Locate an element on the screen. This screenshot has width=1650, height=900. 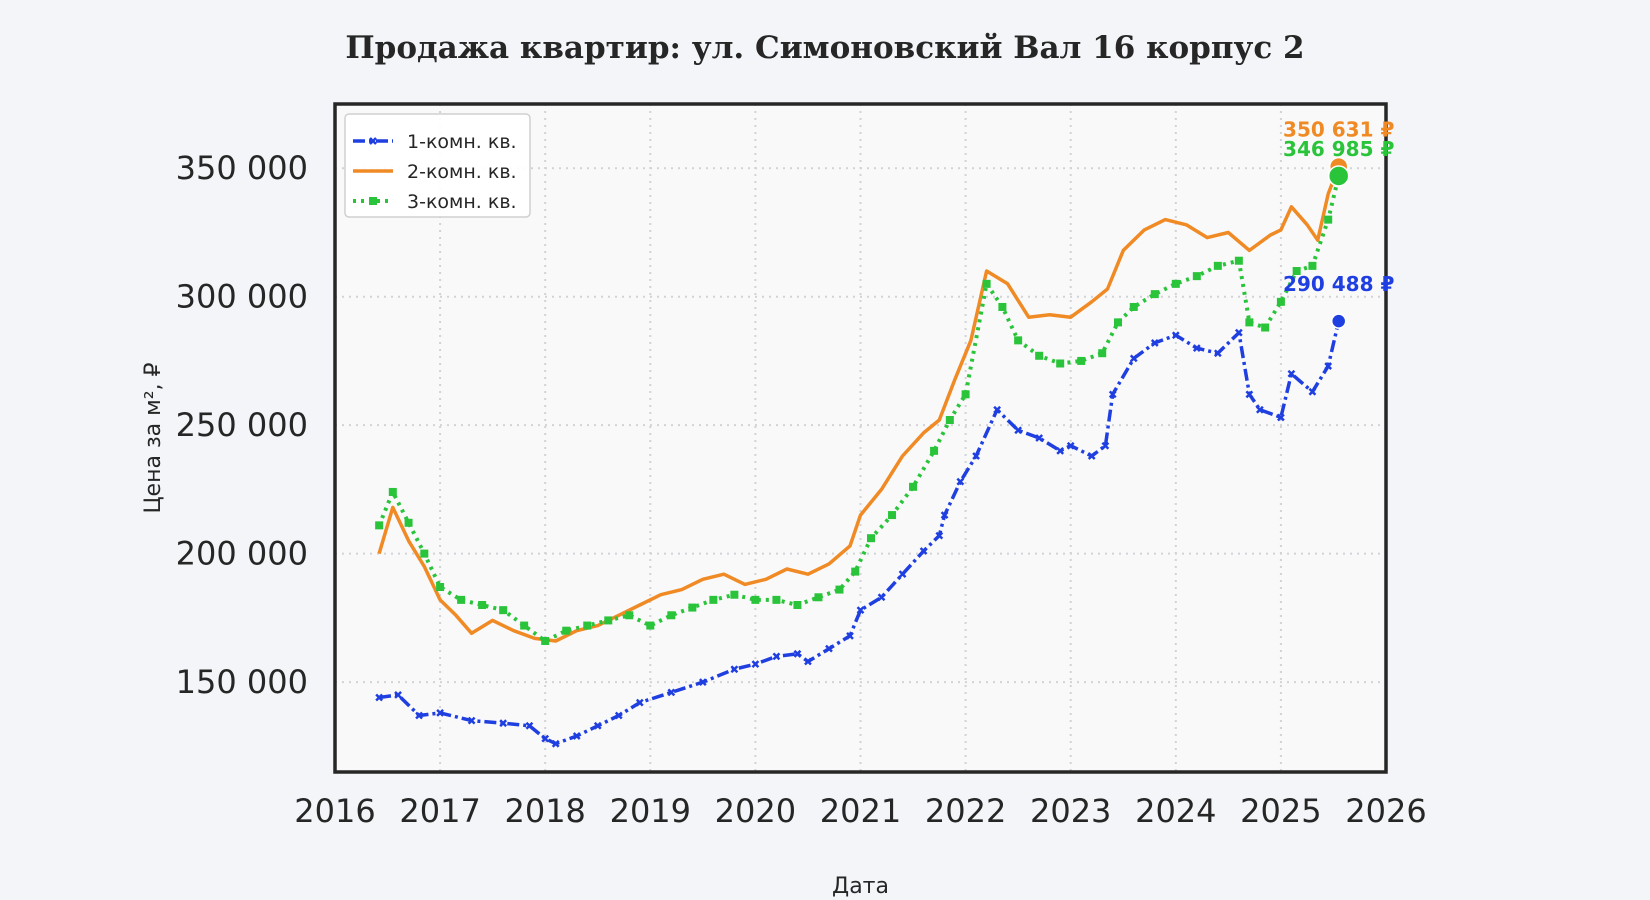
end-labels: 290 488 ₽ 350 631 ₽346 985 ₽ is located at coordinates (1338, 223).